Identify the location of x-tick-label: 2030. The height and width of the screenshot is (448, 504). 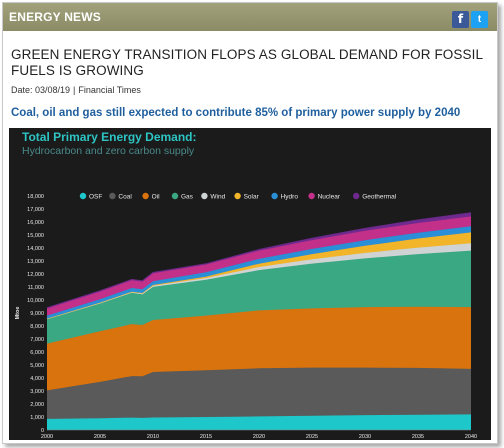
(365, 437).